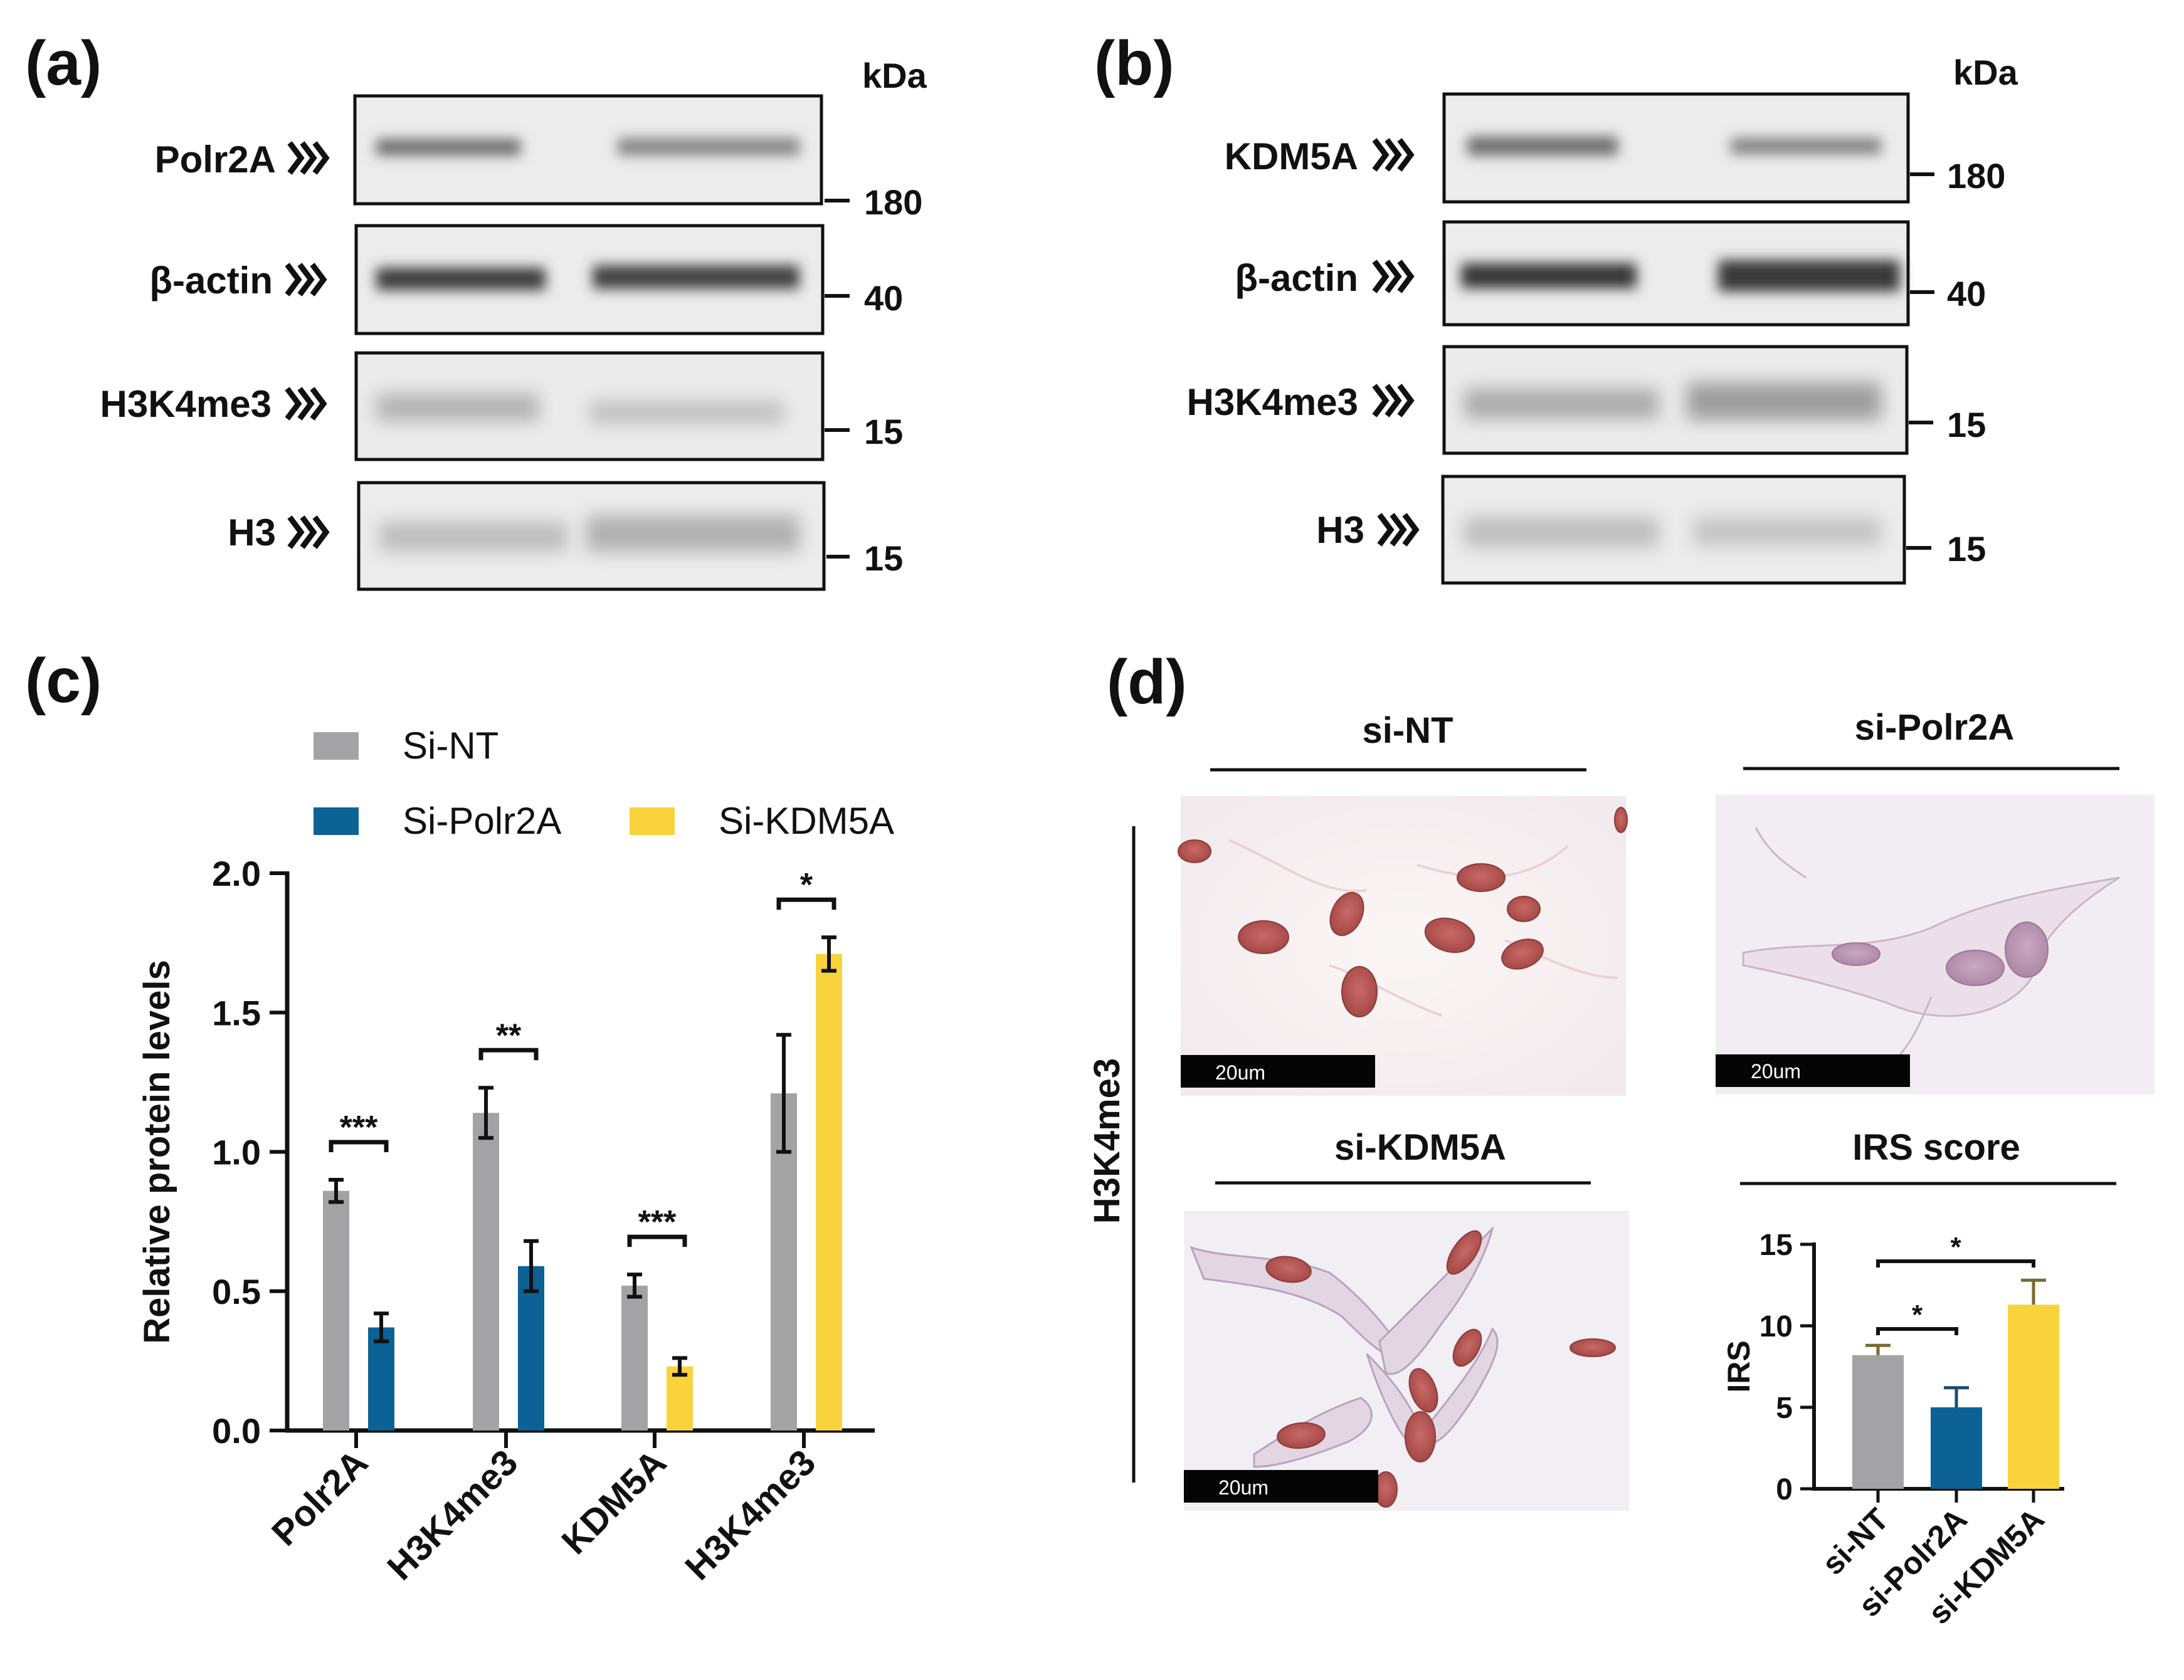 The image size is (2184, 1680). Describe the element at coordinates (590, 280) in the screenshot. I see `blot-beta-actin-a` at that location.